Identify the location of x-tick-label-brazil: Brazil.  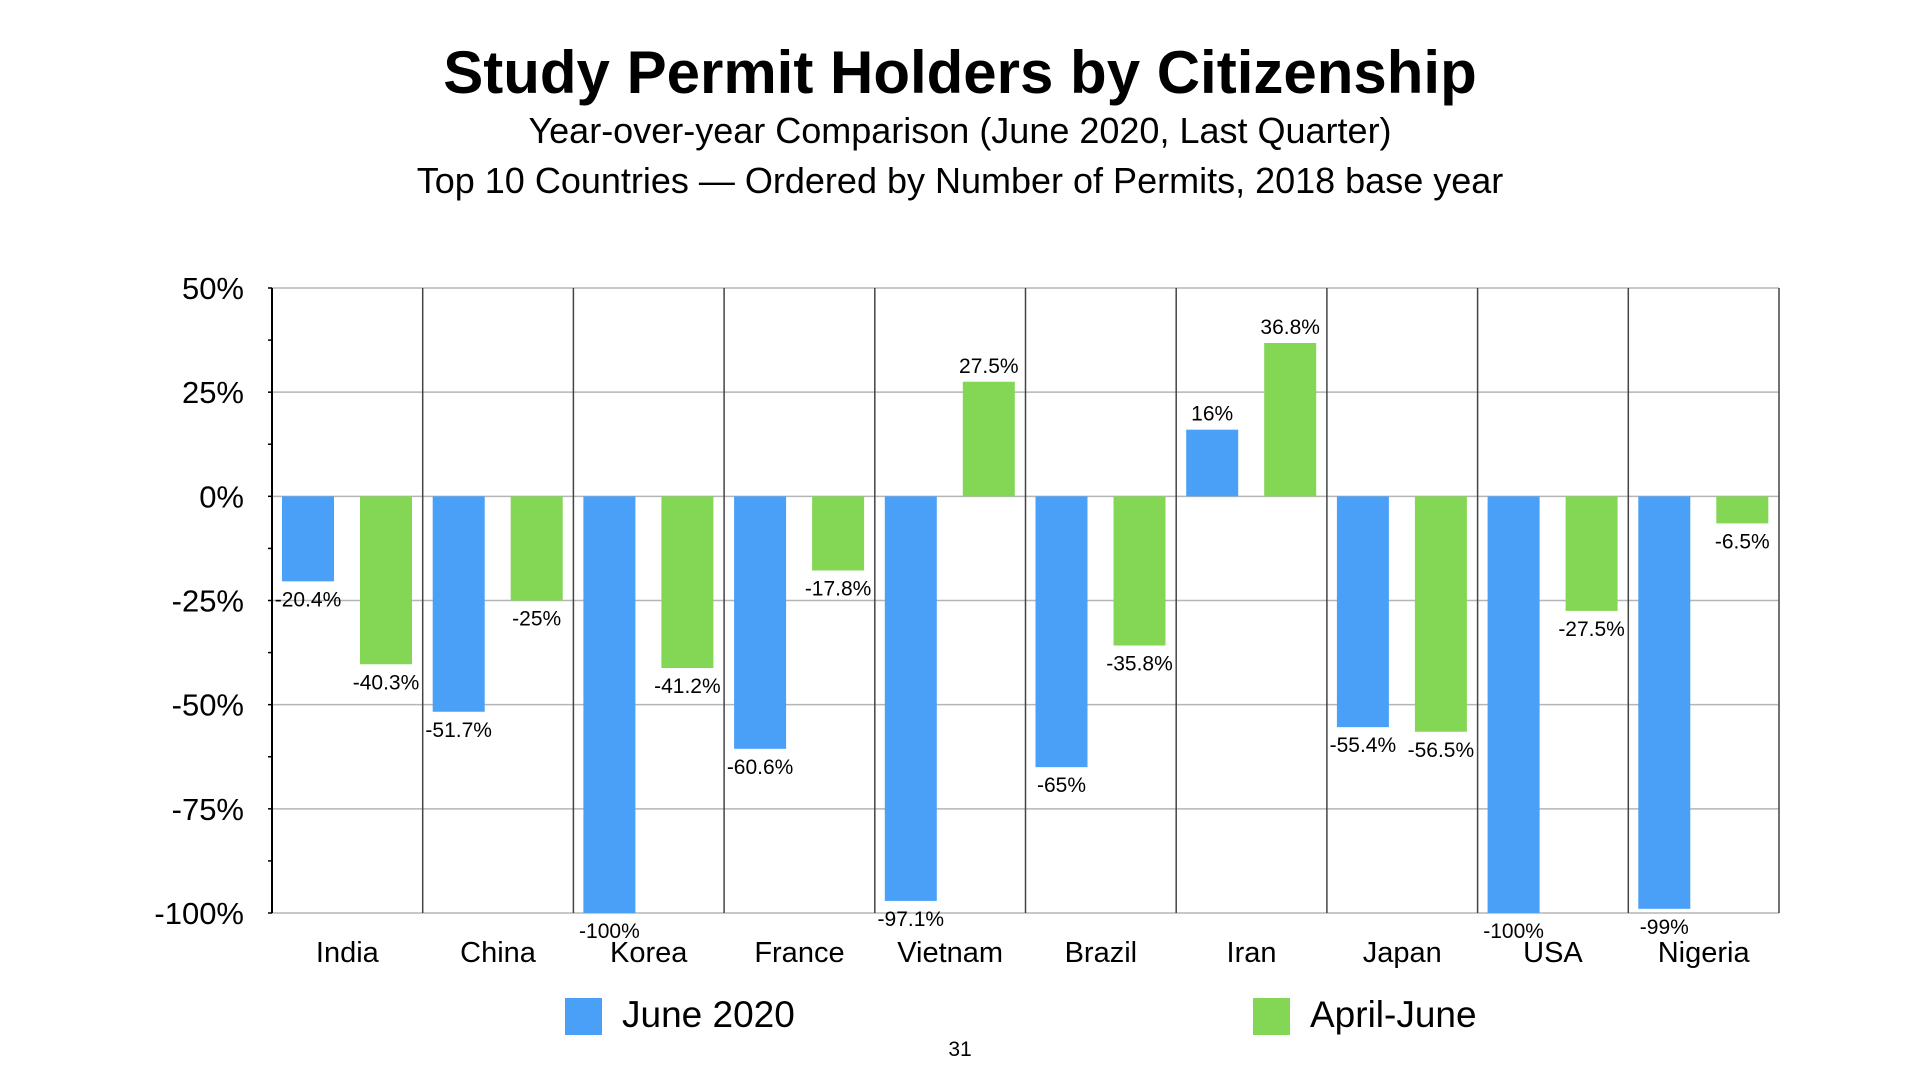
(1101, 953).